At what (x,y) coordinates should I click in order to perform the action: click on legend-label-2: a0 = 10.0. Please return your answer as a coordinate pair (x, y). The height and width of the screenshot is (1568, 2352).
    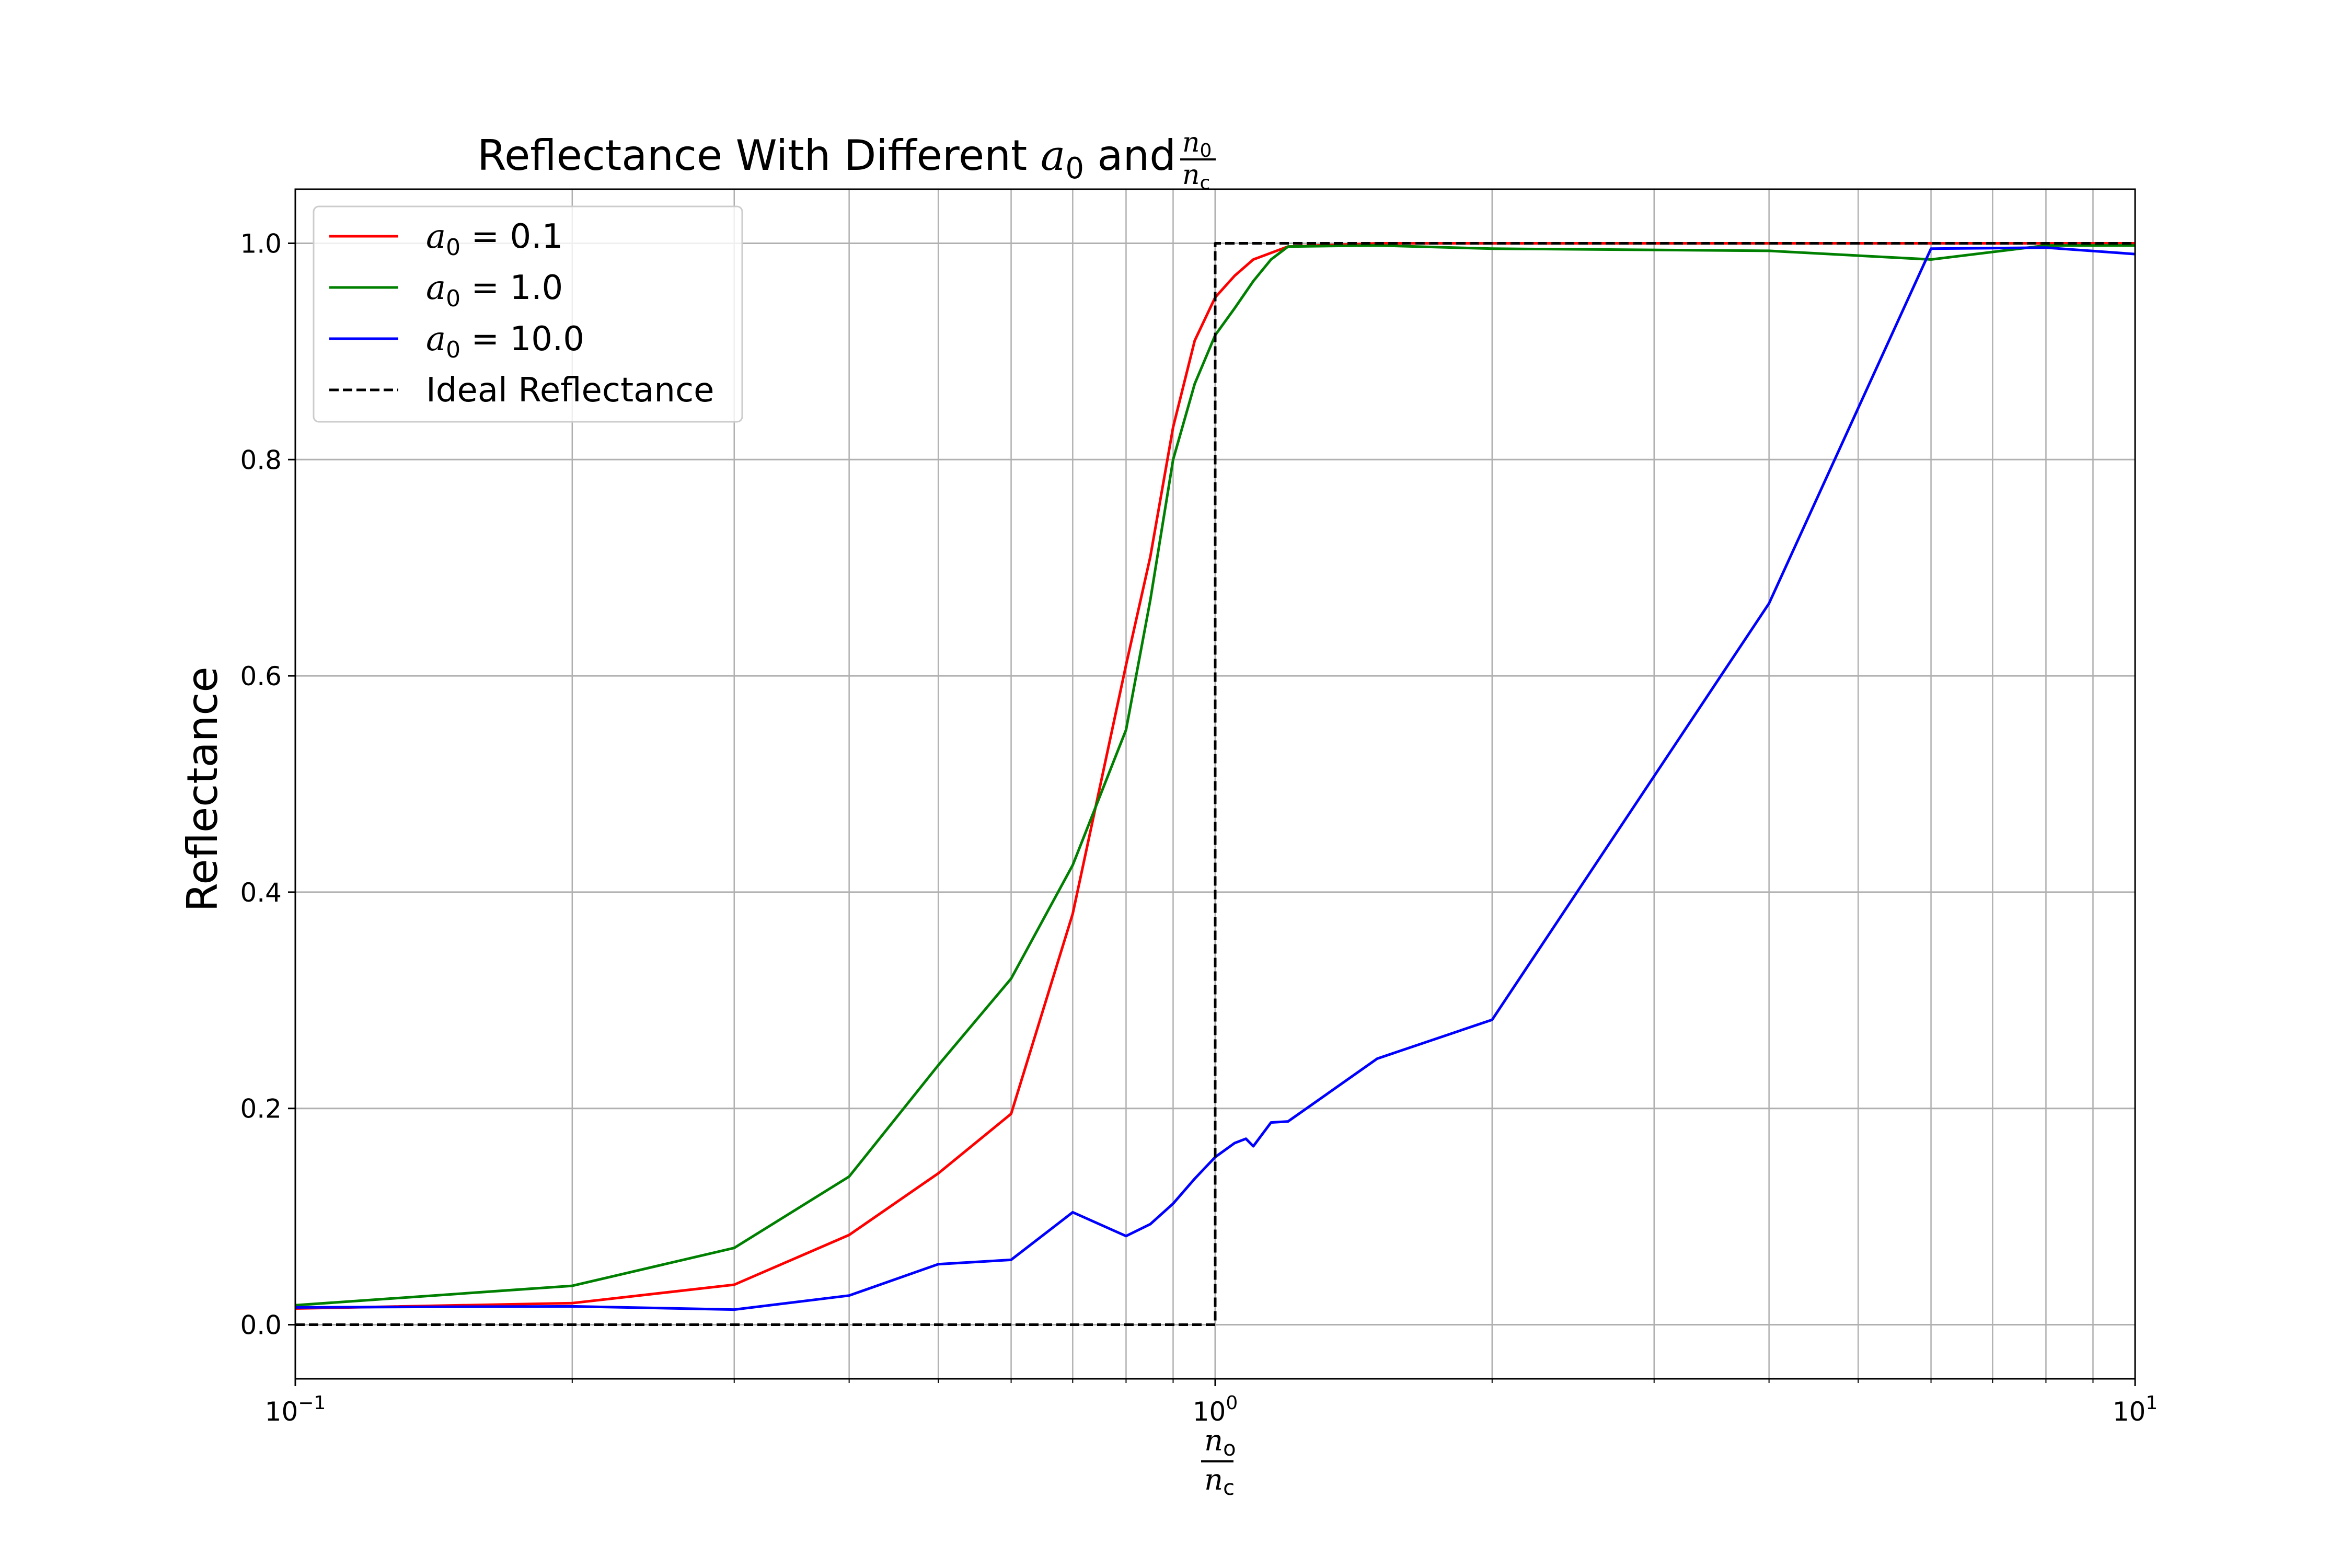
    Looking at the image, I should click on (505, 341).